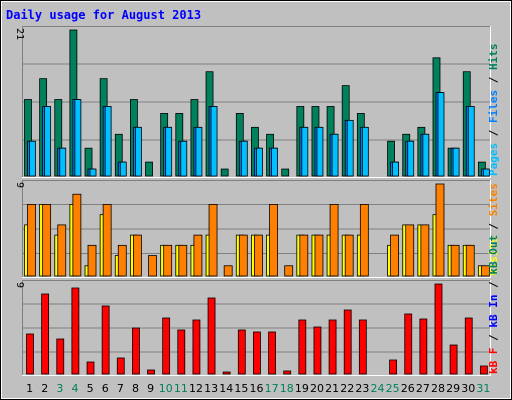  I want to click on legend: kB F / kB In / kB Out, so click(493, 304).